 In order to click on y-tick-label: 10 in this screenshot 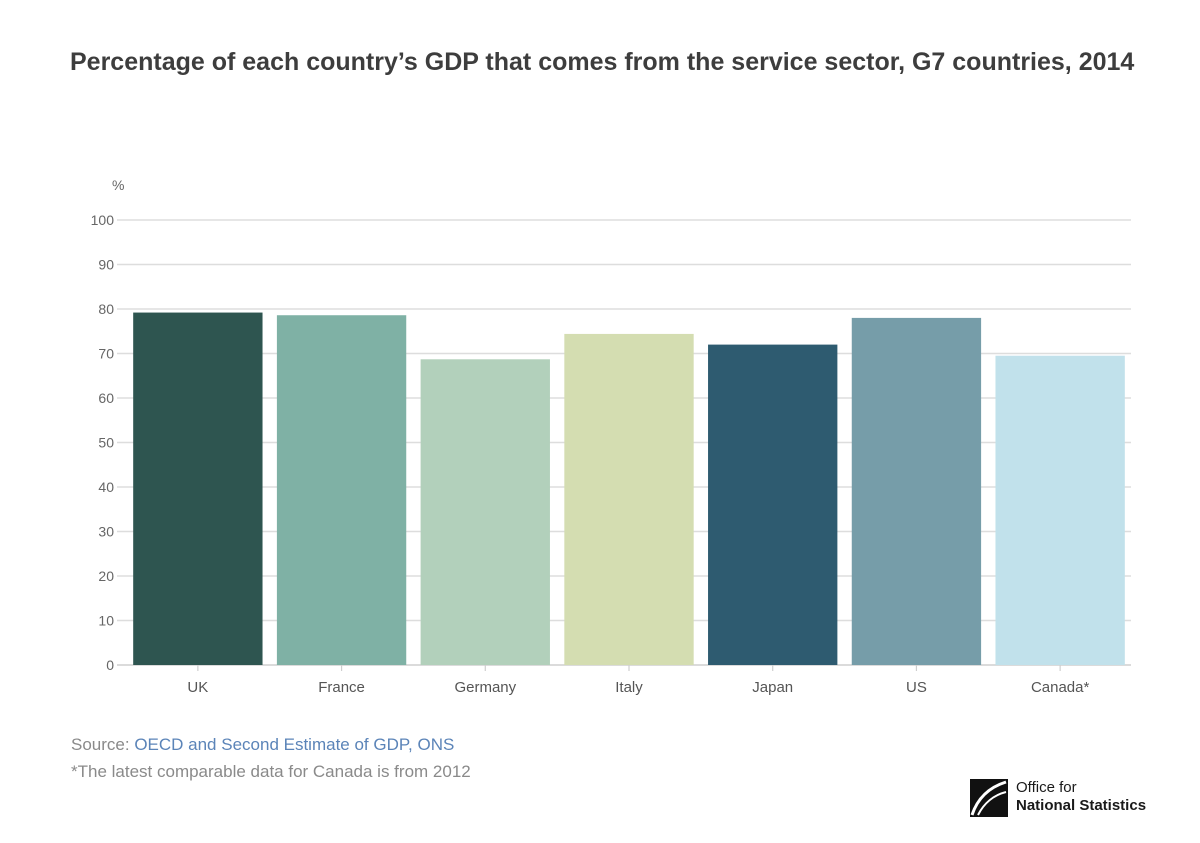, I will do `click(106, 621)`.